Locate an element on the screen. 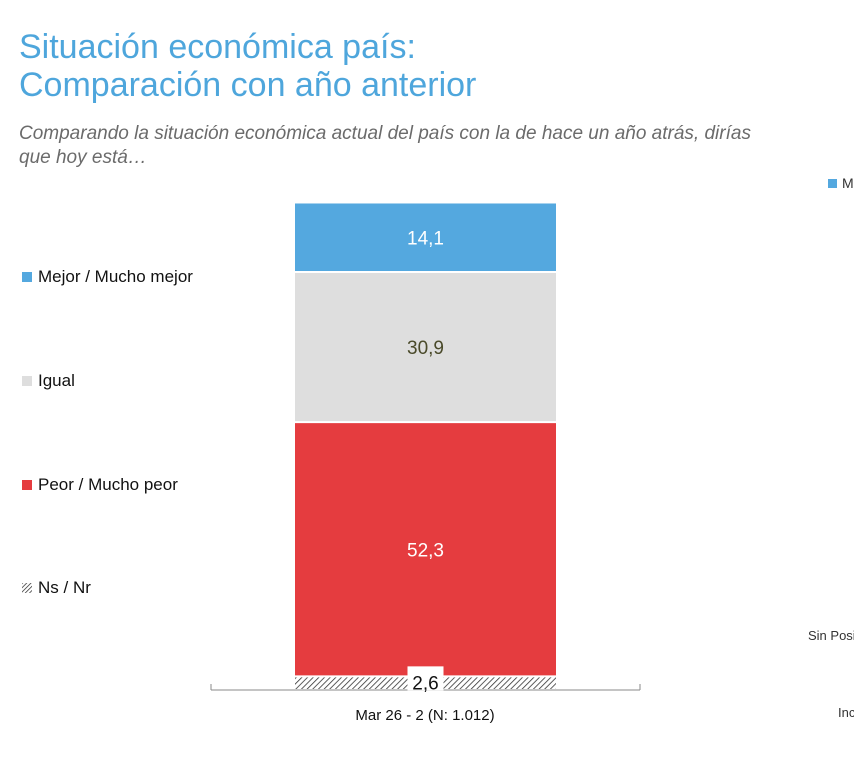  data-label-peor-mucho-peor: 52,3 is located at coordinates (425, 550).